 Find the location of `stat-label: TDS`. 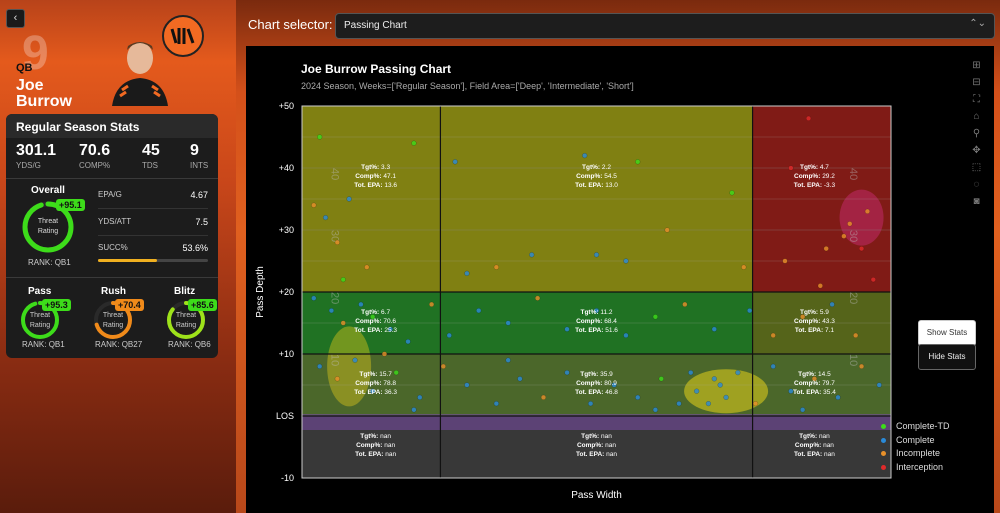

stat-label: TDS is located at coordinates (150, 165).